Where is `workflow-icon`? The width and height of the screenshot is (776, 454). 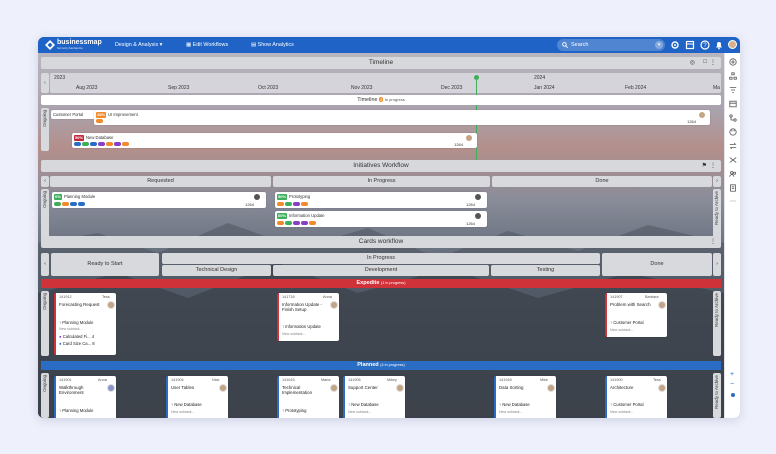
workflow-icon is located at coordinates (733, 118).